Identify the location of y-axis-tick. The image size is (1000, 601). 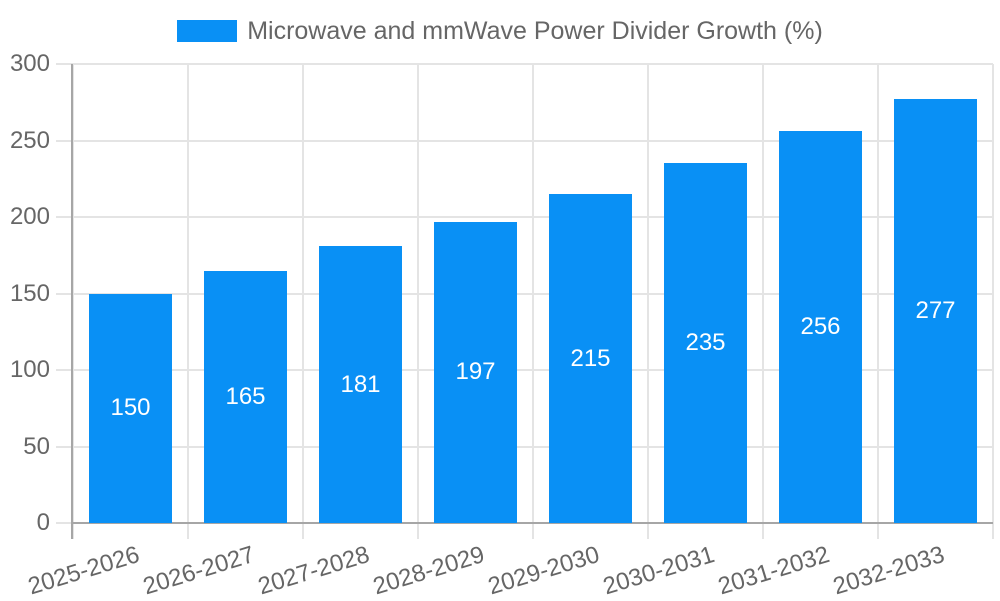
(64, 523).